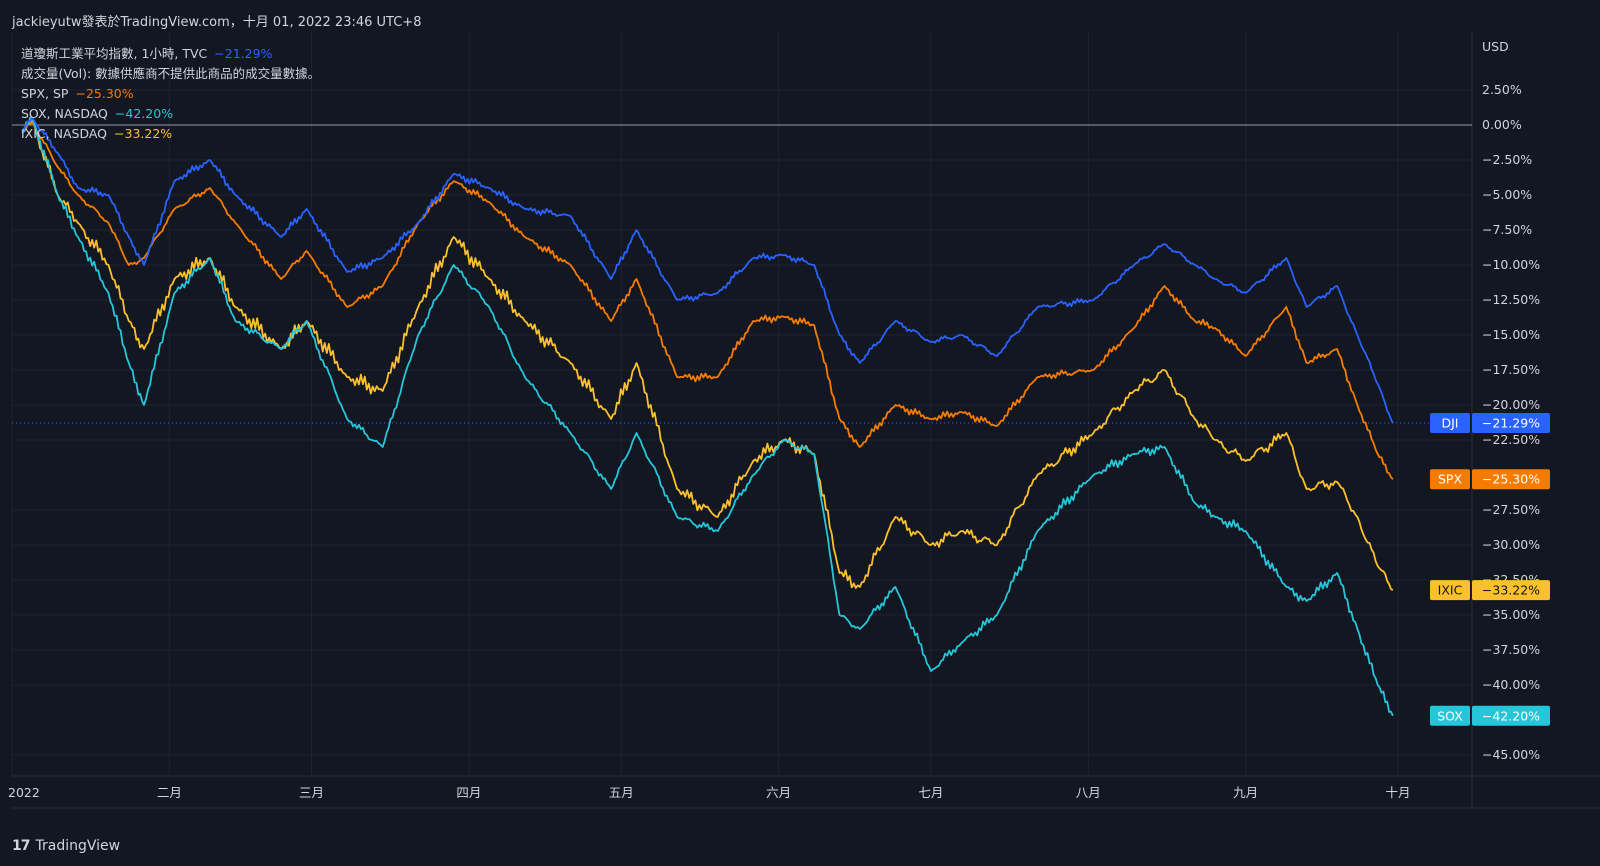 The width and height of the screenshot is (1600, 866). I want to click on legend-series-value: −42.20%, so click(144, 113).